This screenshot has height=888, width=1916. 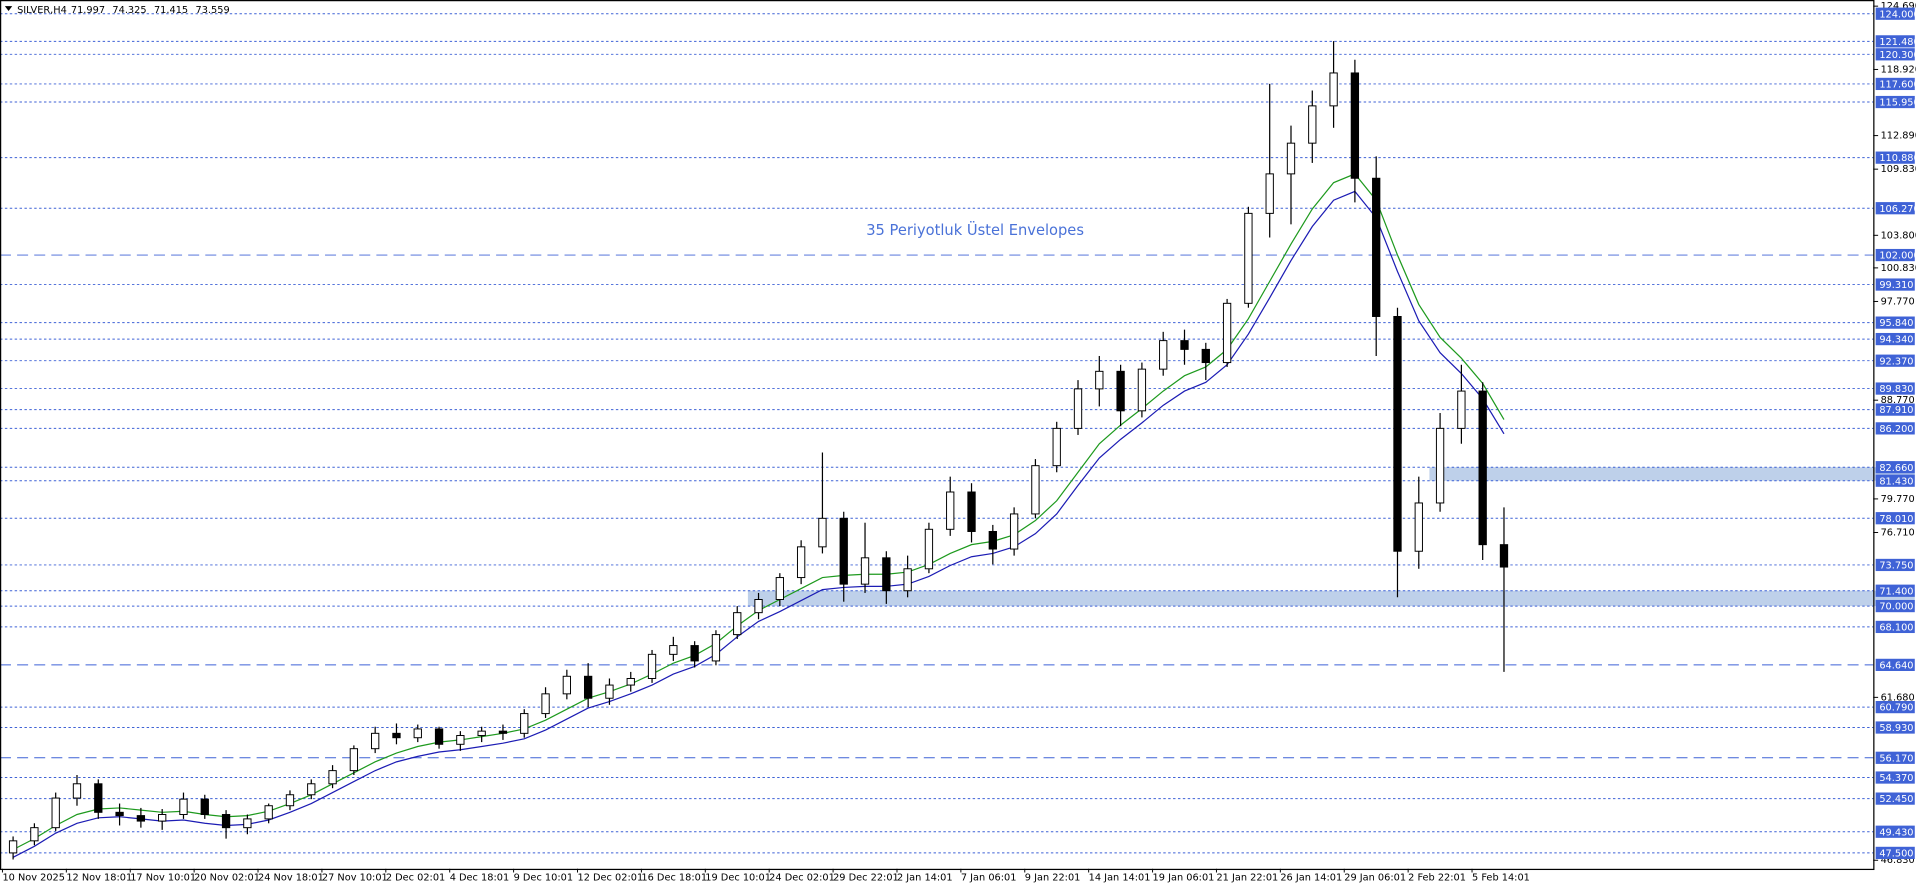 What do you see at coordinates (42, 10) in the screenshot?
I see `symbol-title: SILVER,H4` at bounding box center [42, 10].